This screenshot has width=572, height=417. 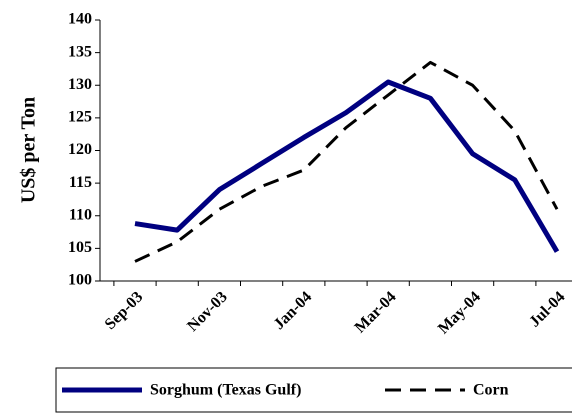 I want to click on y-axis-label: US$ per Ton, so click(x=29, y=150).